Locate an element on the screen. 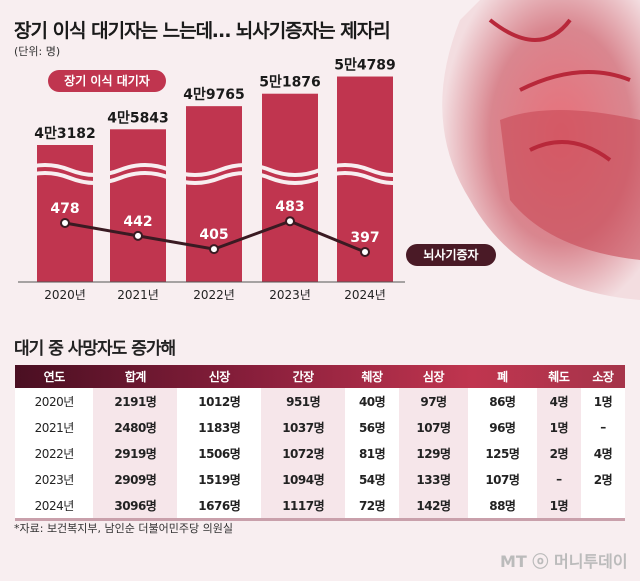 The width and height of the screenshot is (640, 581). table-cell: 1519명 is located at coordinates (219, 479).